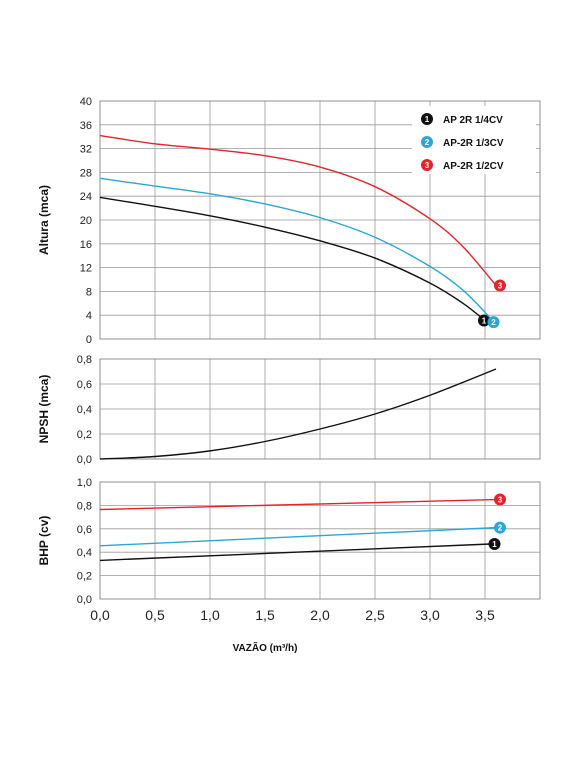 The width and height of the screenshot is (578, 759). I want to click on y-axis-label: BHP (cv), so click(44, 541).